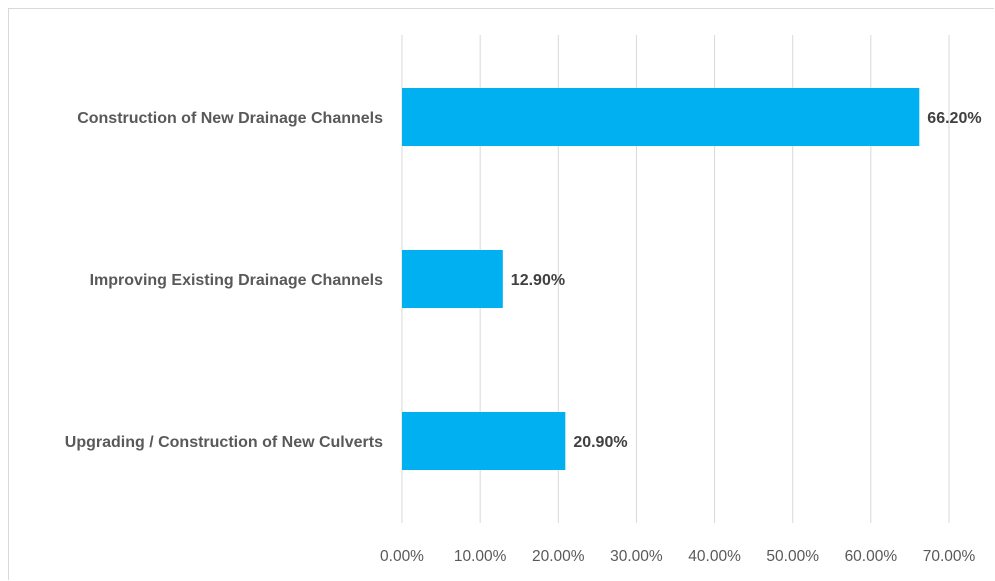 The height and width of the screenshot is (581, 995). Describe the element at coordinates (792, 556) in the screenshot. I see `x-tick-label-5: 50.00%` at that location.